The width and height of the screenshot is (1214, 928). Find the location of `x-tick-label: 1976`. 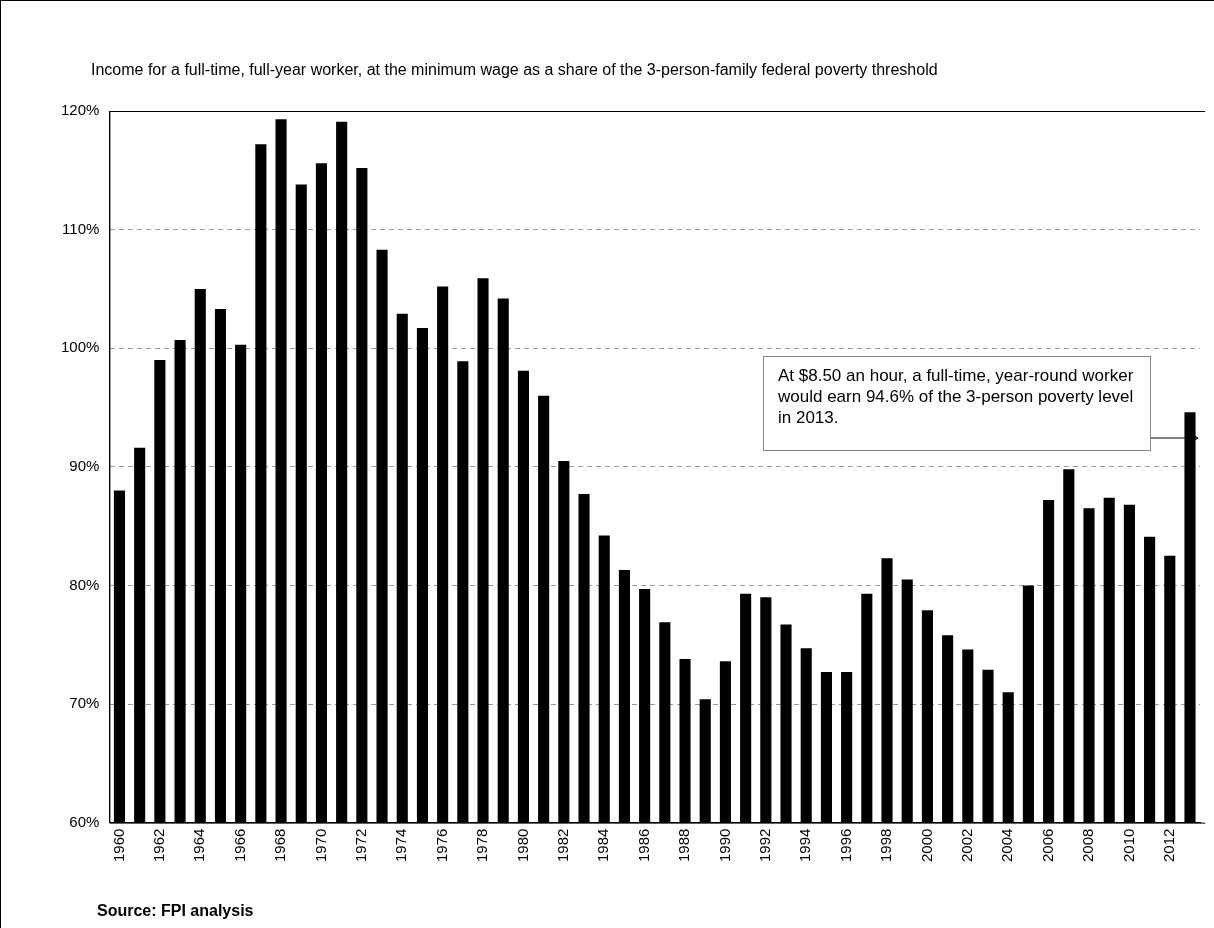

x-tick-label: 1976 is located at coordinates (441, 845).